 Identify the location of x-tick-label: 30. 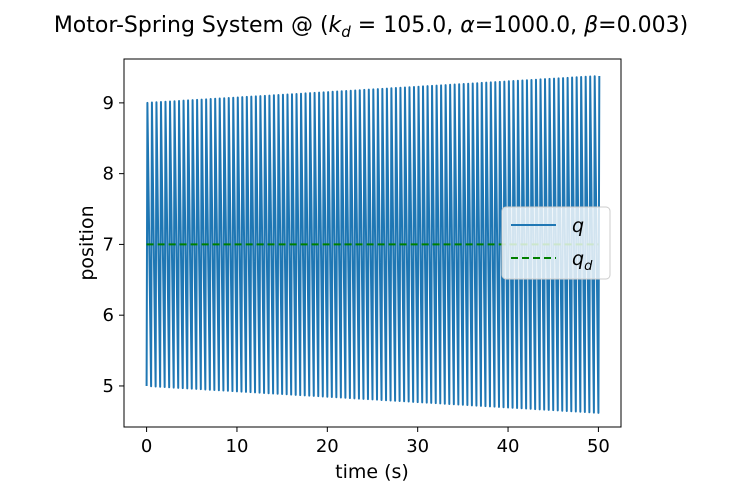
(417, 446).